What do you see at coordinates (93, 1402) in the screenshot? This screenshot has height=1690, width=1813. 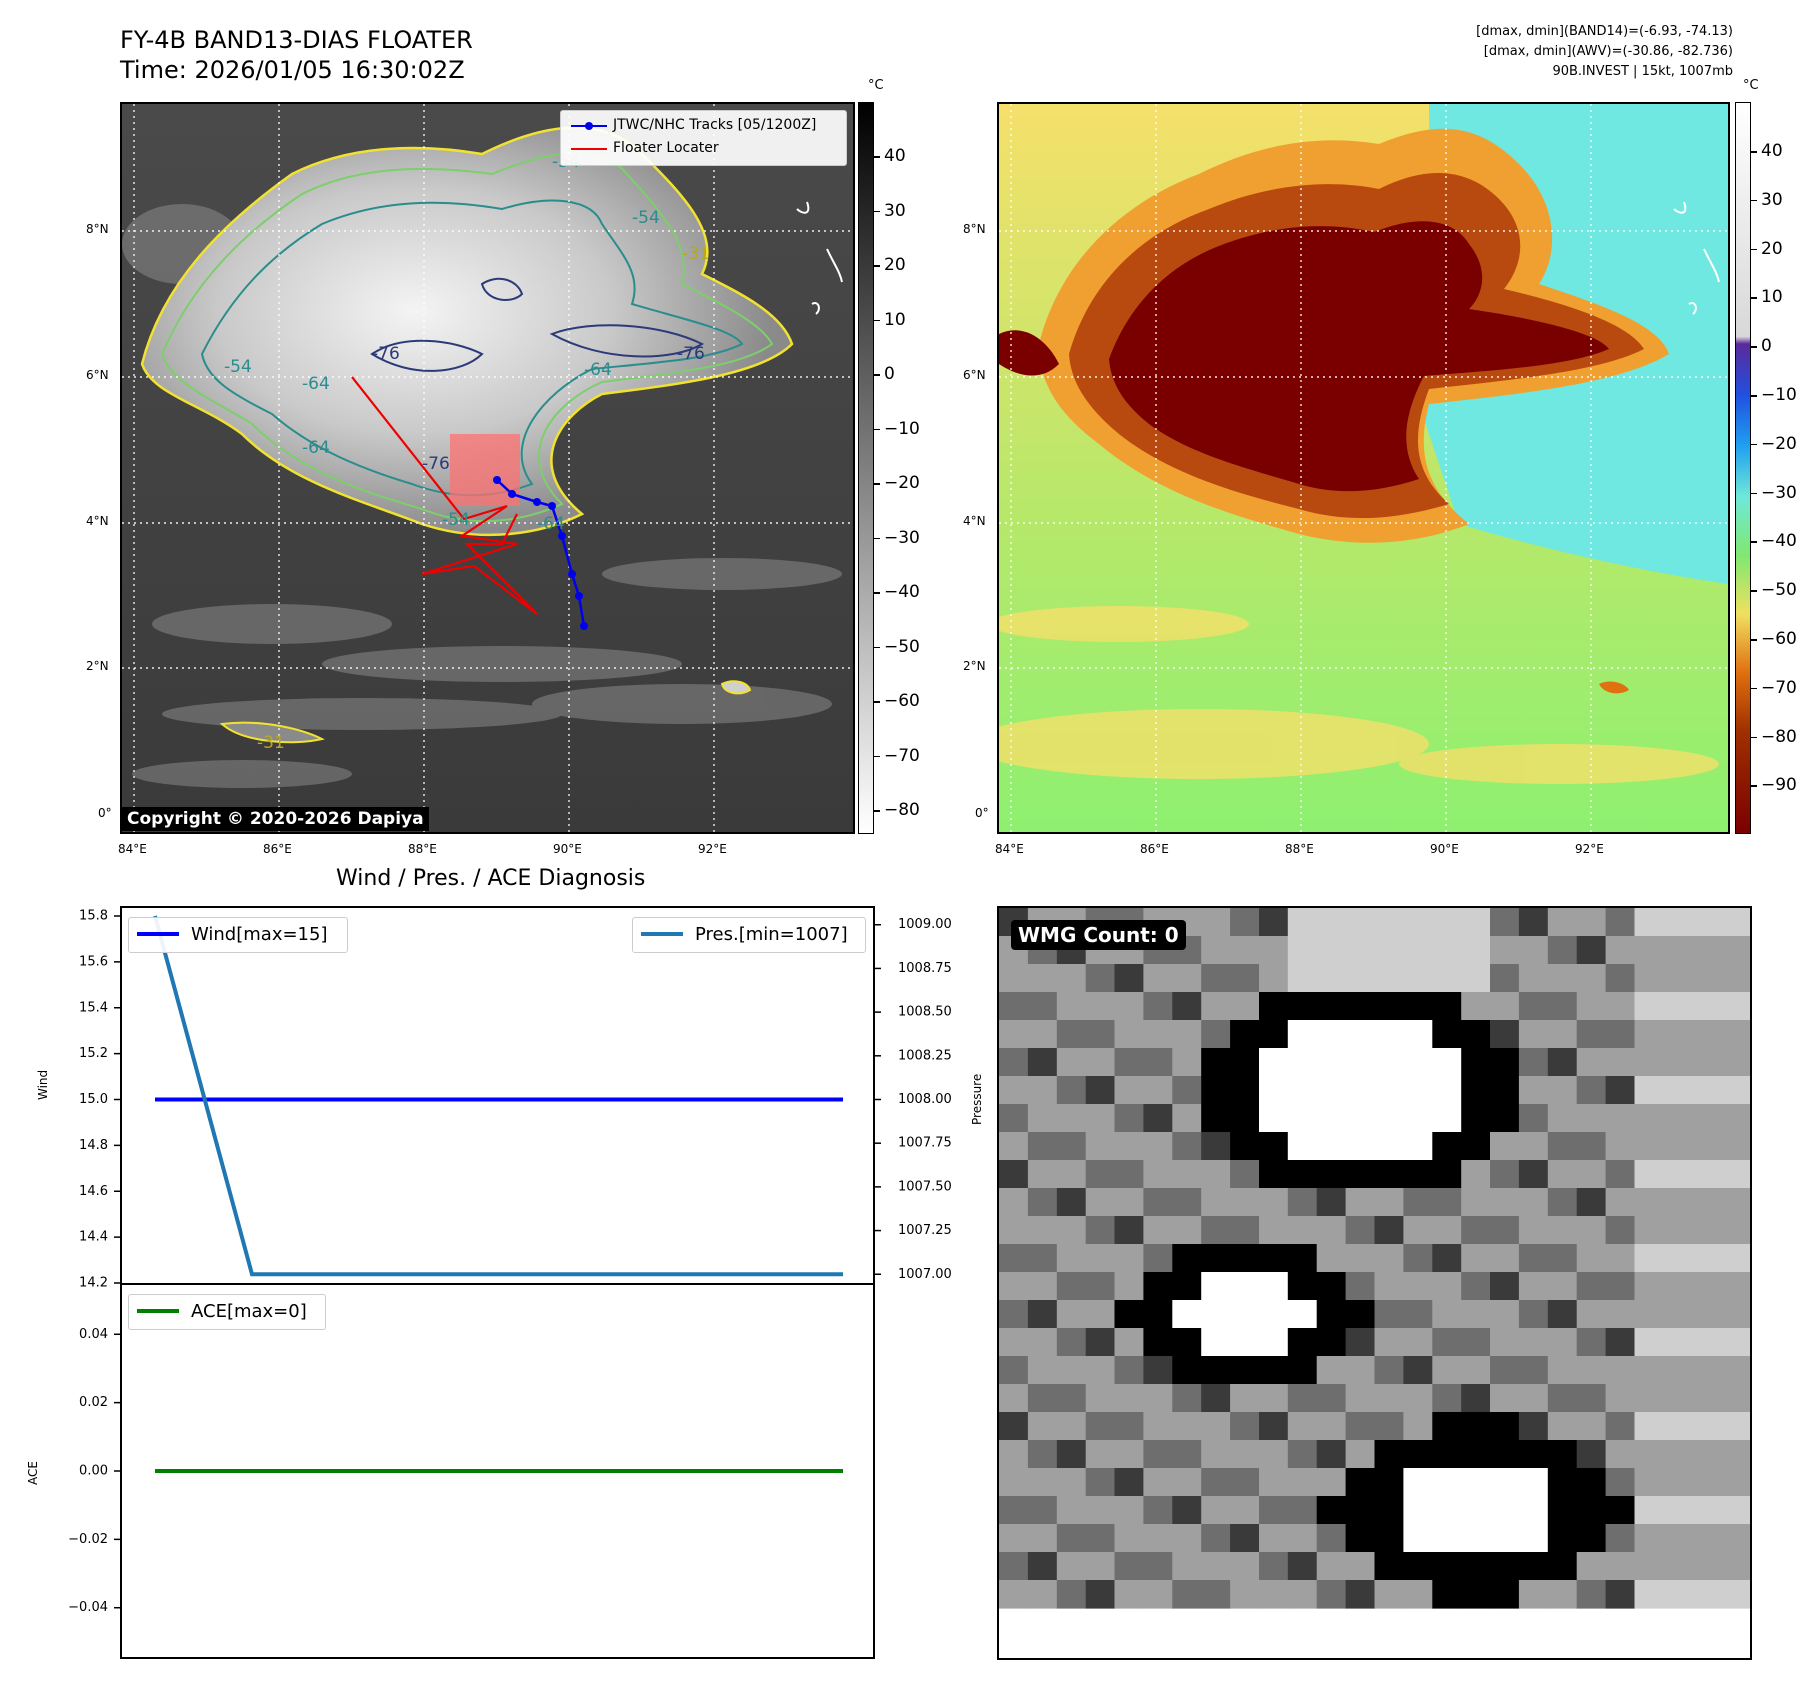 I see `ace-tick-label: 0.02` at bounding box center [93, 1402].